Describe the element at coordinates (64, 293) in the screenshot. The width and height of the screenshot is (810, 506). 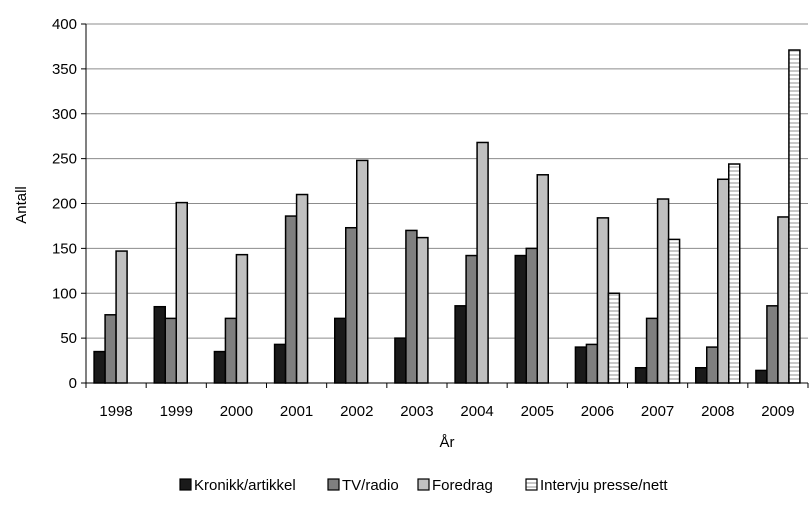
I see `y-tick-label: 100` at that location.